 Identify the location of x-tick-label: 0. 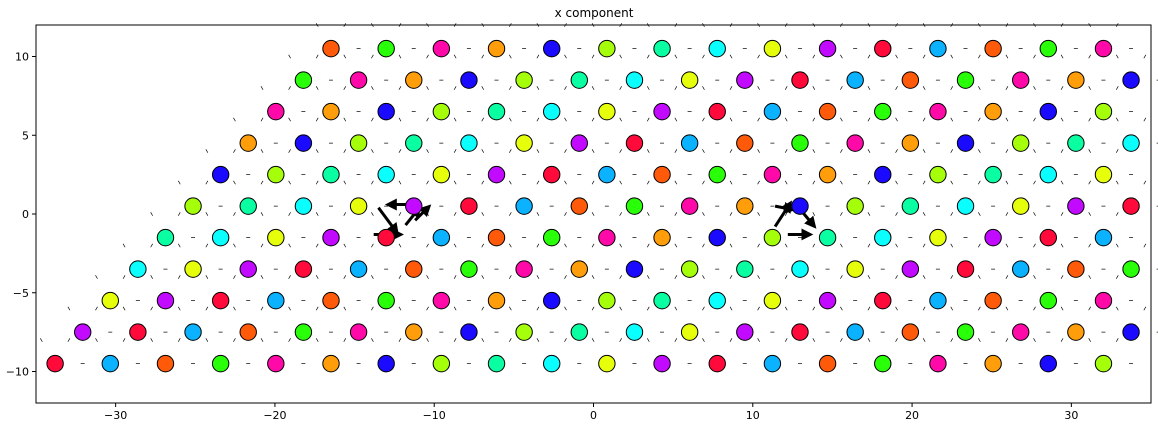
(593, 415).